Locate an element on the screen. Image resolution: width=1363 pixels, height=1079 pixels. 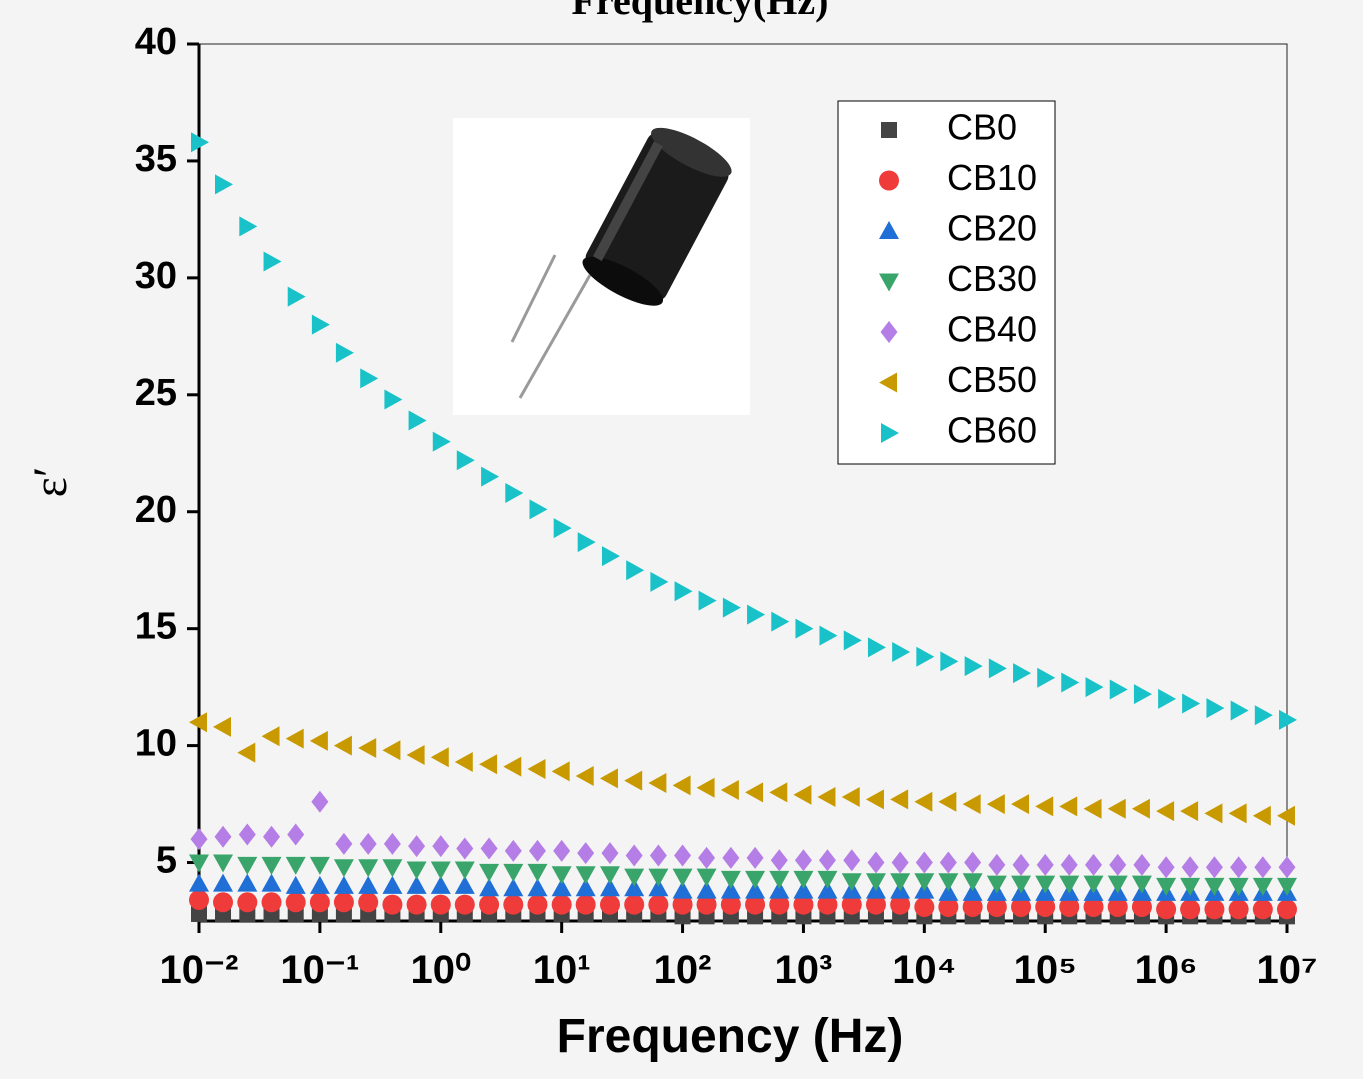
legend-marker is located at coordinates (890, 433).